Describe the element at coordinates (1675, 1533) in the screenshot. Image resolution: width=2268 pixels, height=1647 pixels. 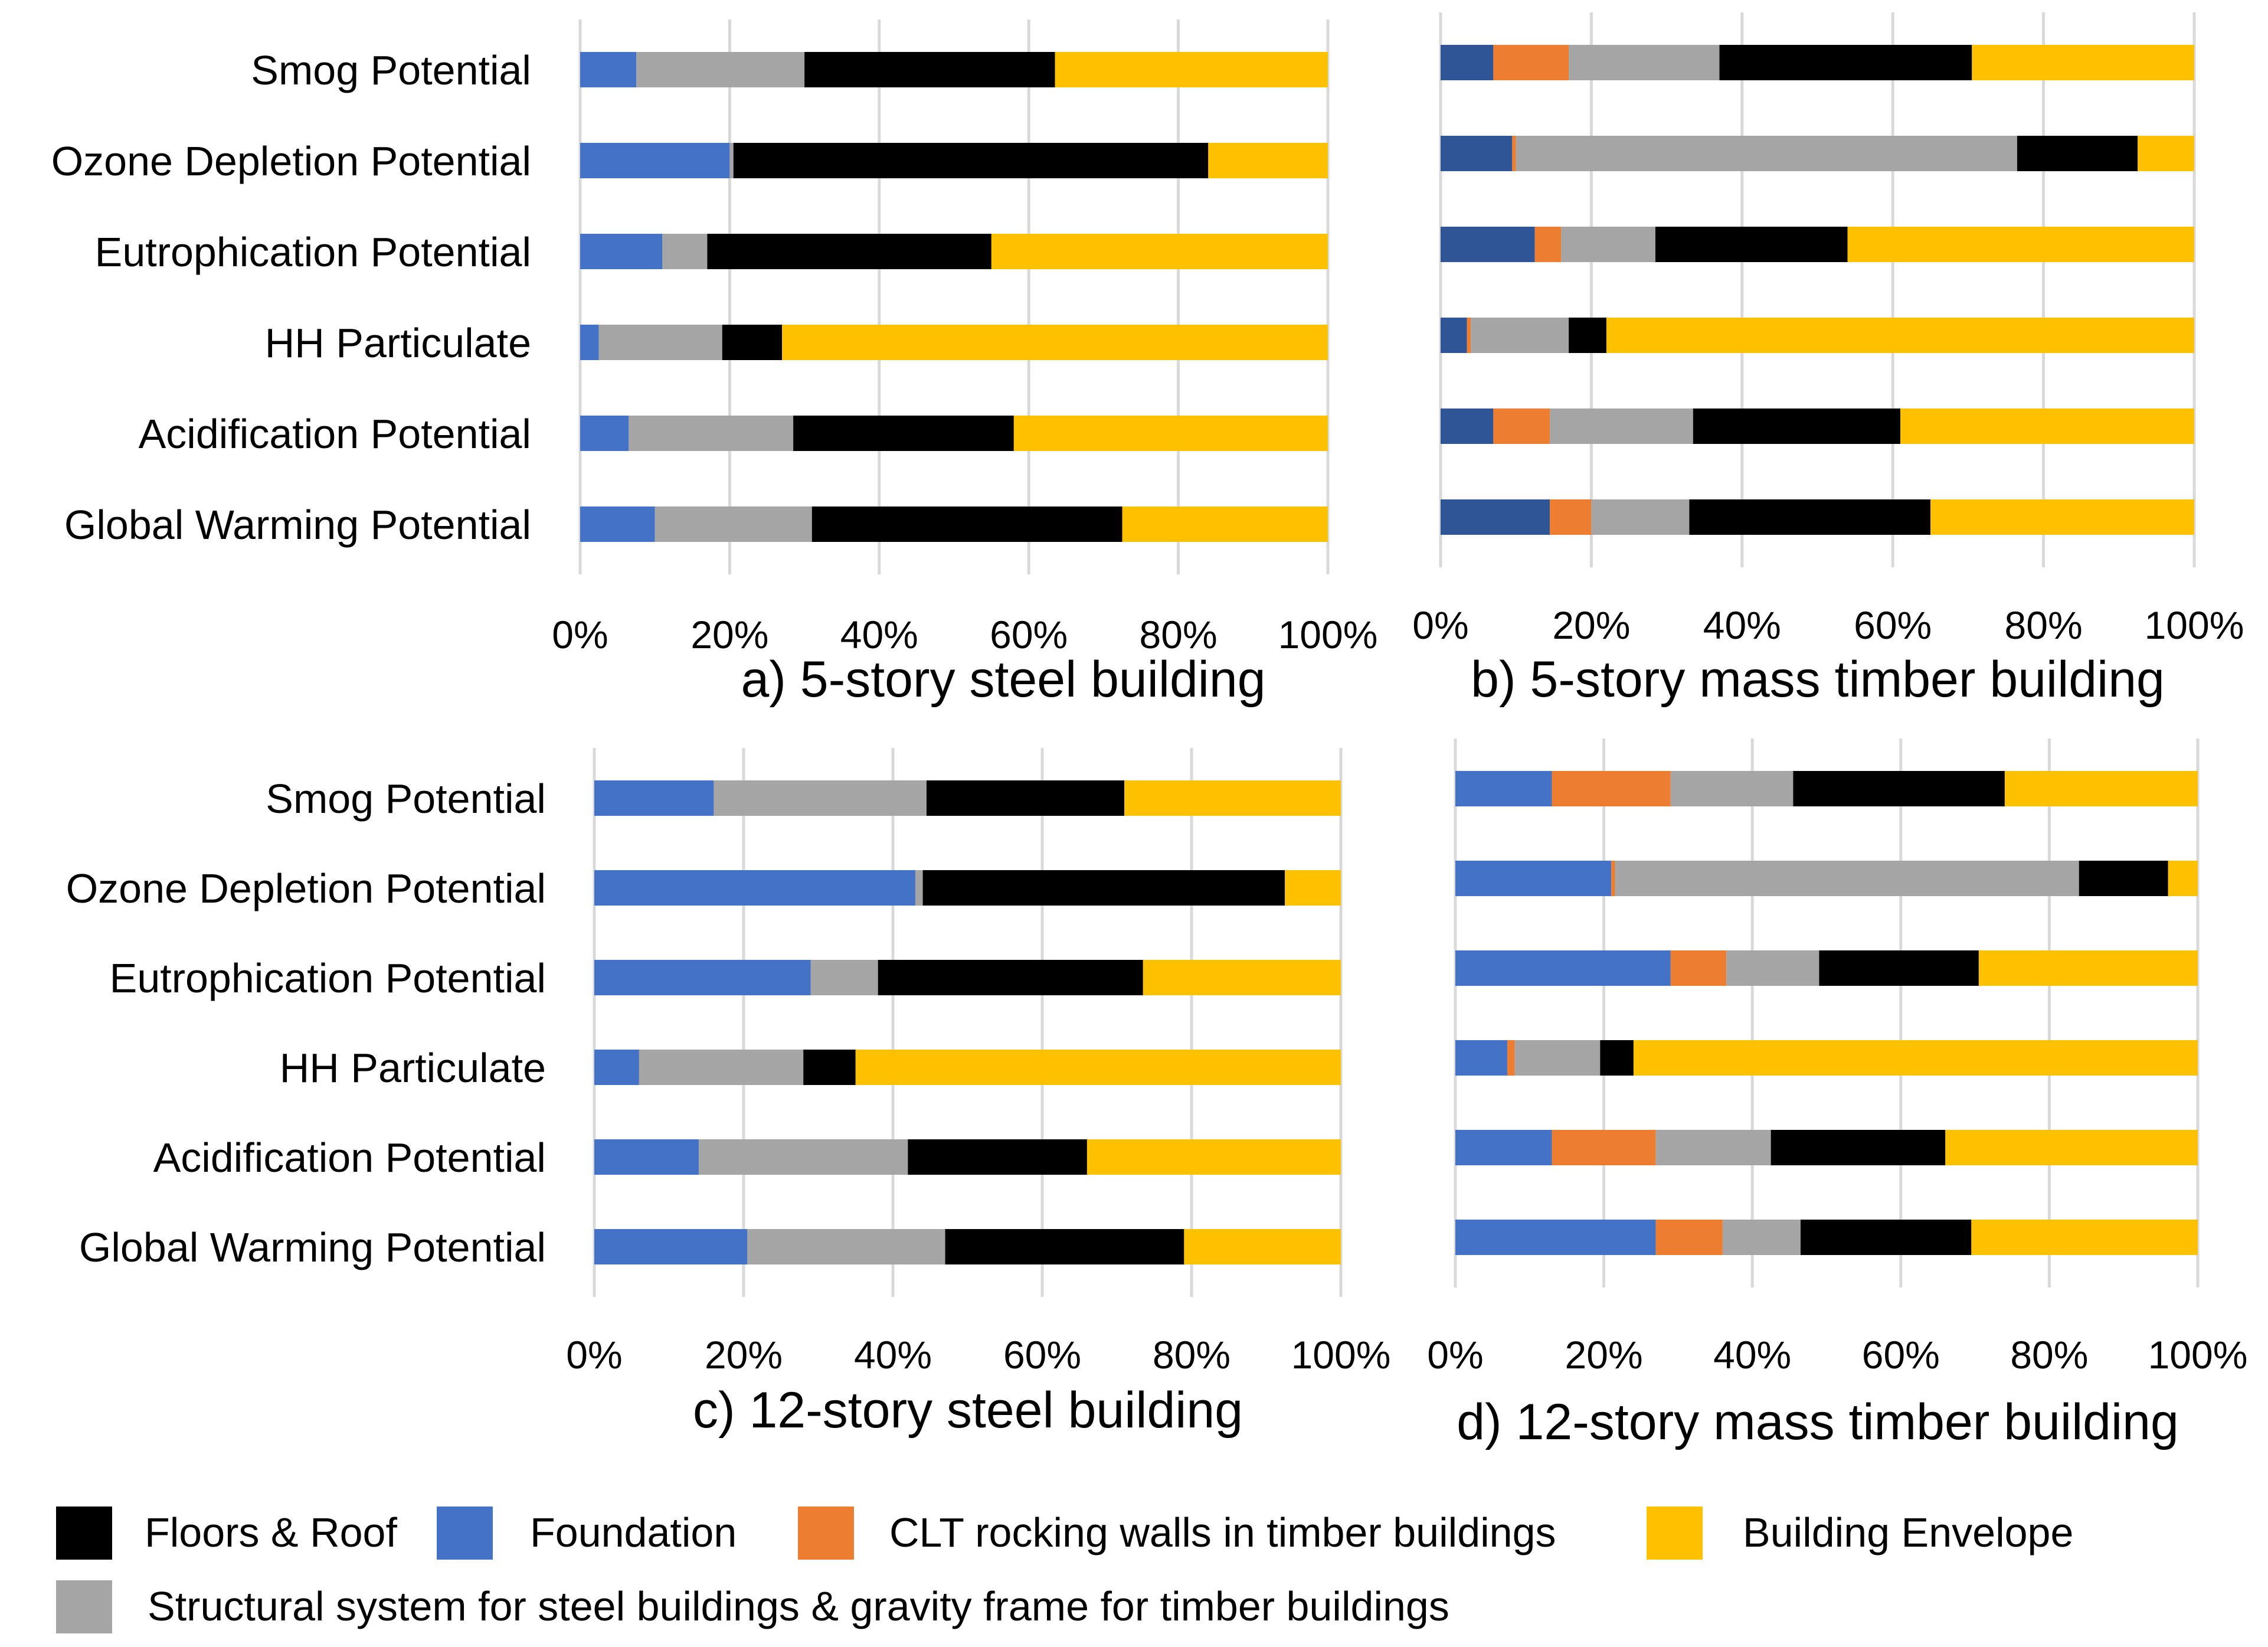
I see `legend-swatch-envelope` at that location.